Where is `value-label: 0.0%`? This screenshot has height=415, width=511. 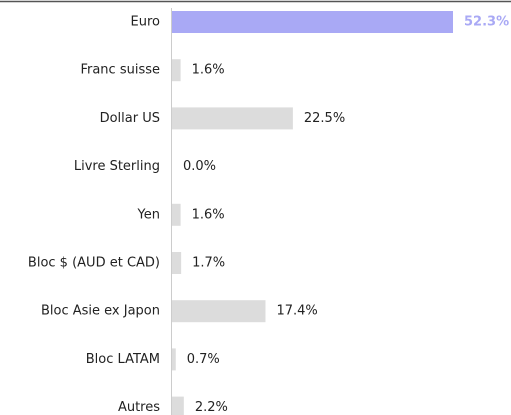
value-label: 0.0% is located at coordinates (199, 166).